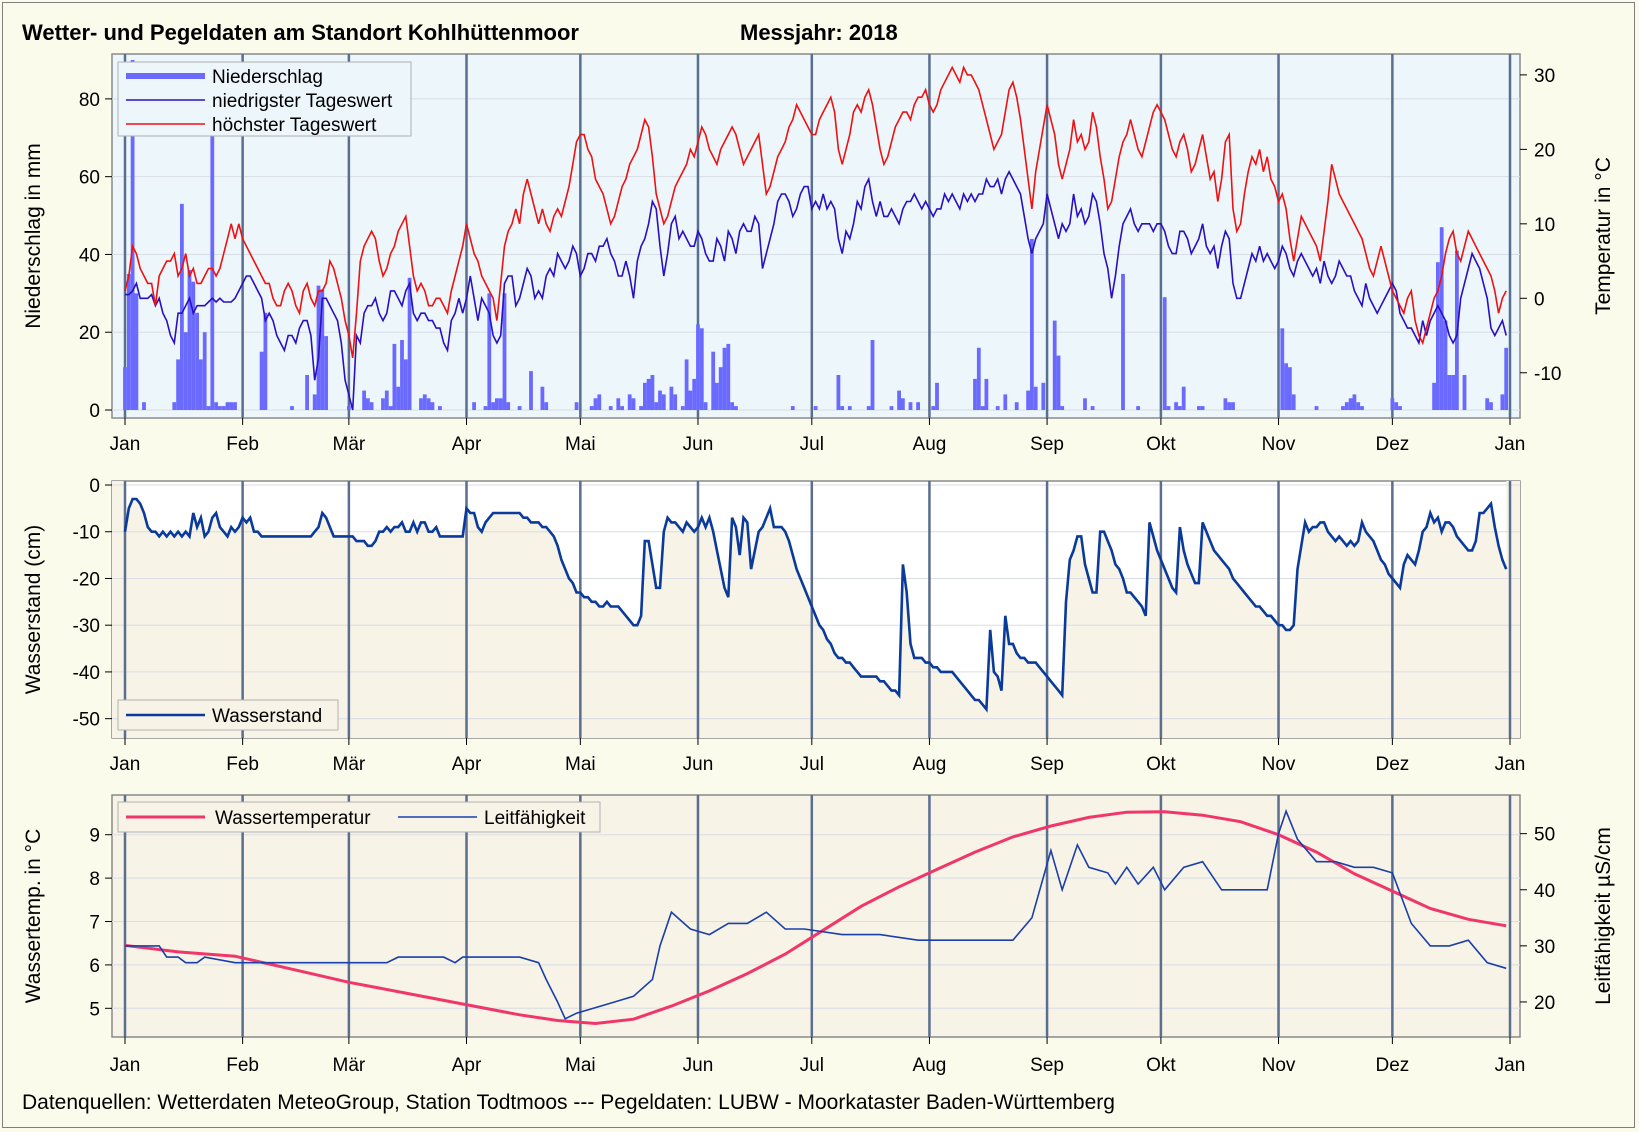 This screenshot has height=1132, width=1639. I want to click on legend-label: höchster Tageswert, so click(294, 125).